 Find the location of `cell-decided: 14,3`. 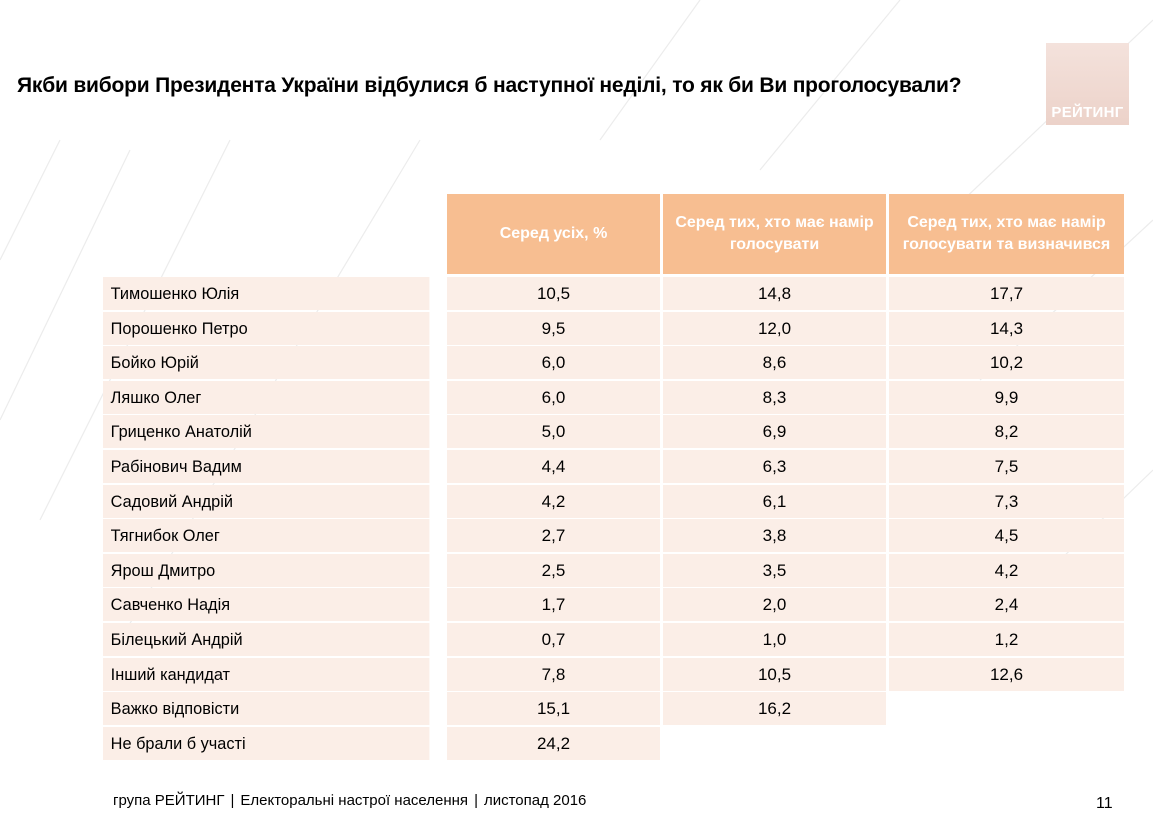

cell-decided: 14,3 is located at coordinates (1006, 328).